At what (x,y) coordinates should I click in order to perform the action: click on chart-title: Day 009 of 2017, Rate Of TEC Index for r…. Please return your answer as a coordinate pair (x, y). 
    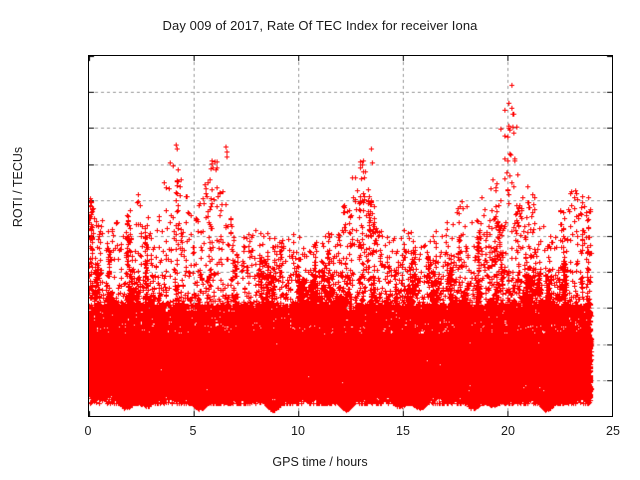
    Looking at the image, I should click on (320, 25).